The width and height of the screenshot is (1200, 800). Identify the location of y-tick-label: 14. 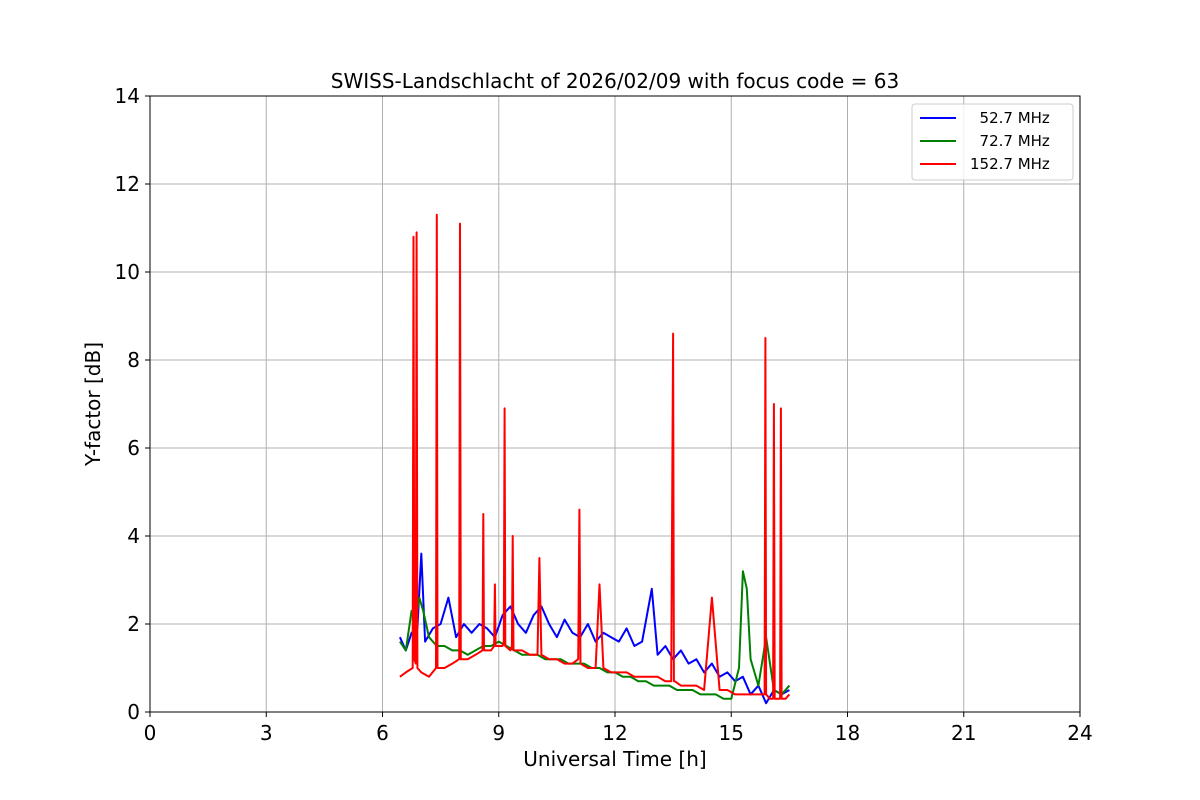
(127, 96).